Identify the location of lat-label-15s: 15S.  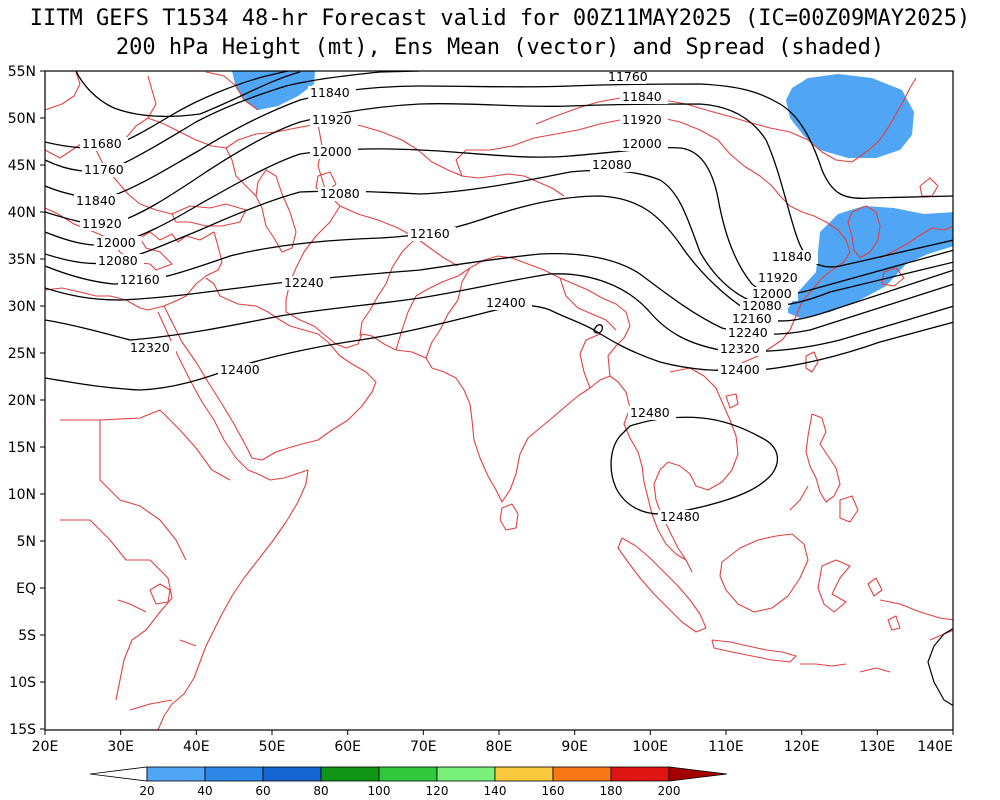
(22, 730).